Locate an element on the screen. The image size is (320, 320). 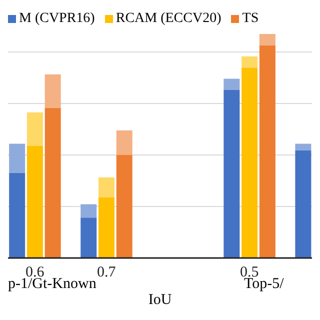
legend-label: M (CVPR16) is located at coordinates (57, 19).